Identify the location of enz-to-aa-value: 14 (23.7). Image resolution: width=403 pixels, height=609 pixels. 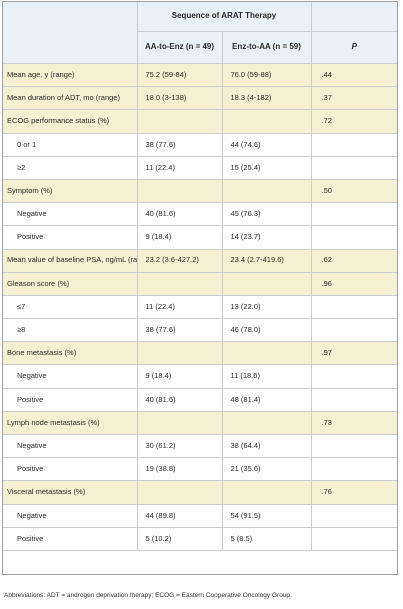
(267, 237).